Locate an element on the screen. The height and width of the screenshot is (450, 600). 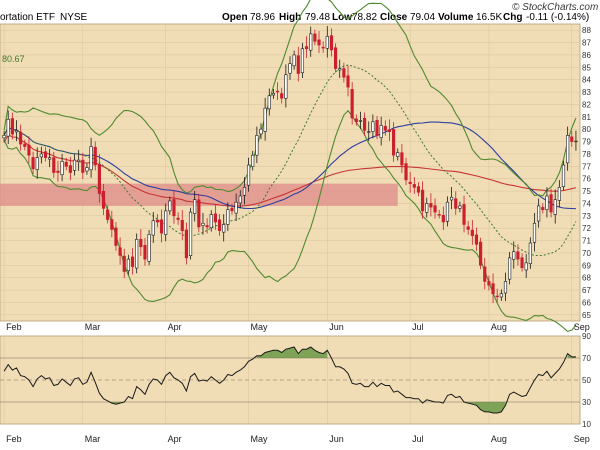
rsi-overbought-fill is located at coordinates (292, 352).